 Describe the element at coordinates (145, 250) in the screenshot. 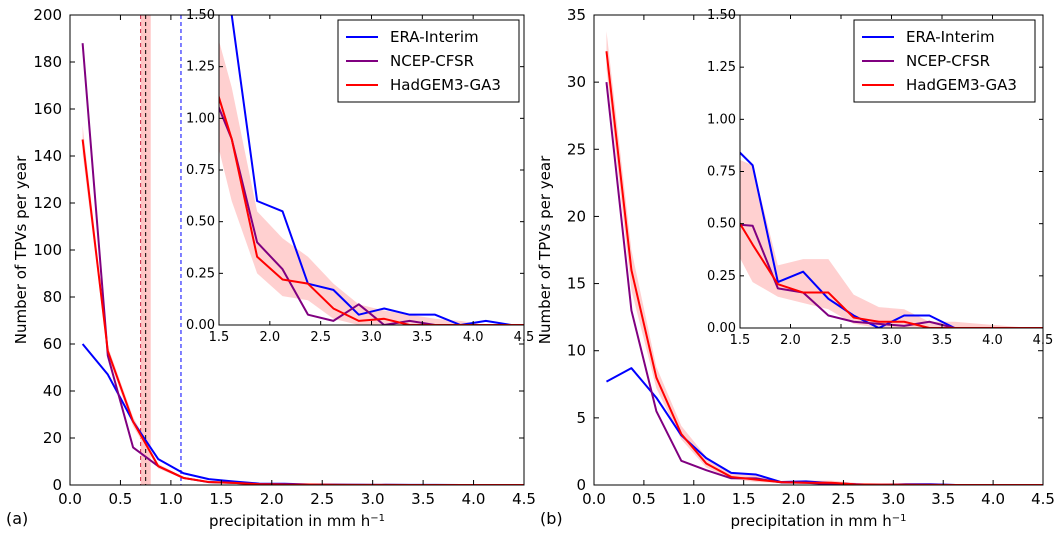

I see `threshold-band` at that location.